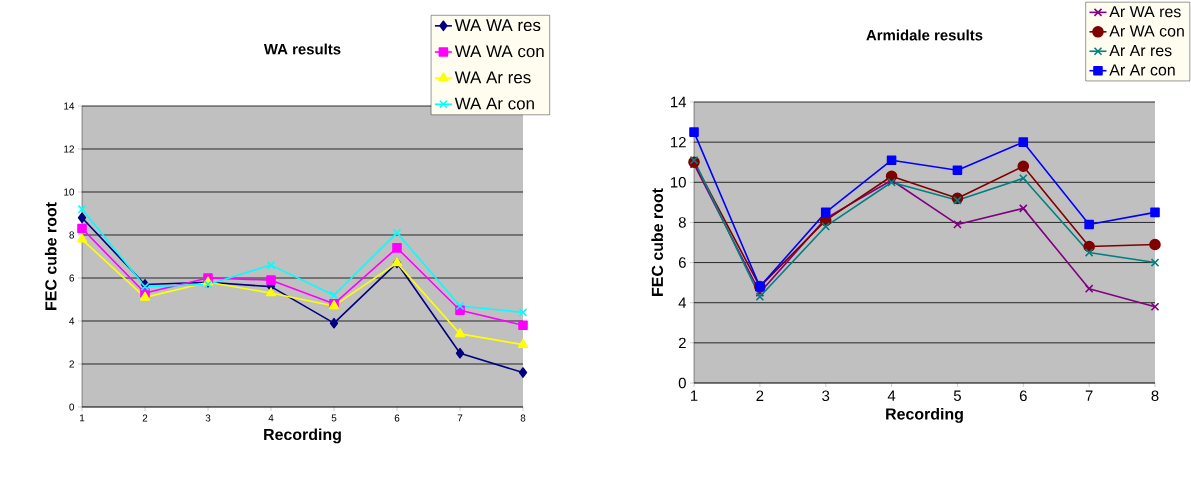 The image size is (1191, 485). What do you see at coordinates (1146, 31) in the screenshot?
I see `legend-label: Ar WA con` at bounding box center [1146, 31].